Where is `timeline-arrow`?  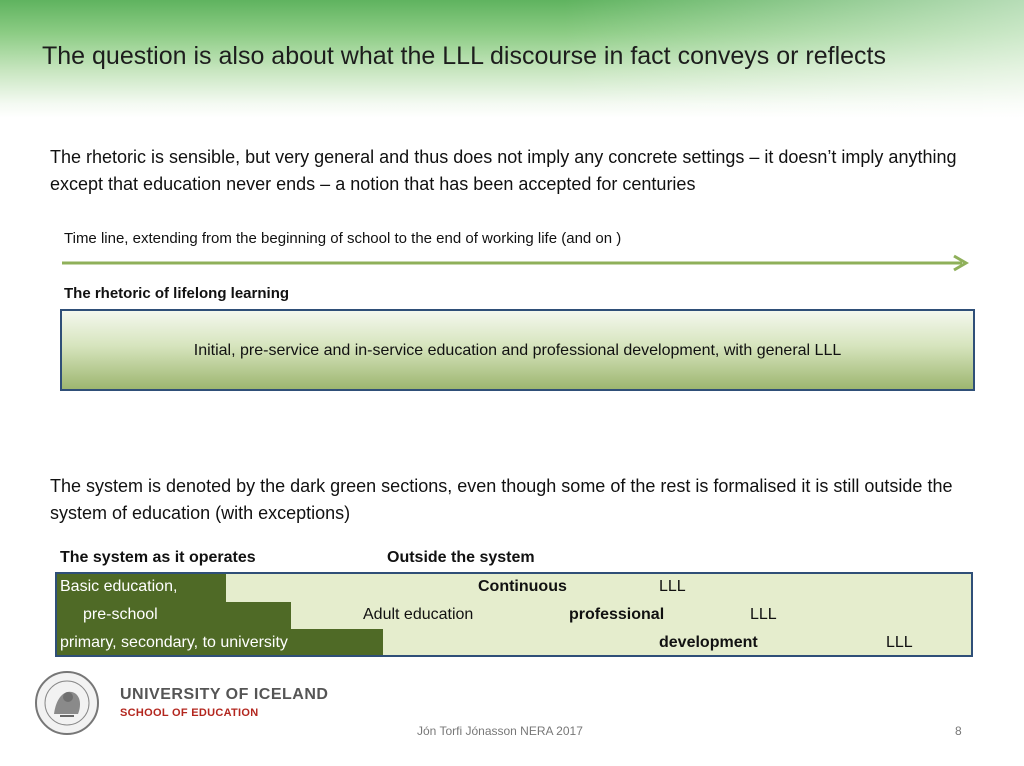
timeline-arrow is located at coordinates (515, 263).